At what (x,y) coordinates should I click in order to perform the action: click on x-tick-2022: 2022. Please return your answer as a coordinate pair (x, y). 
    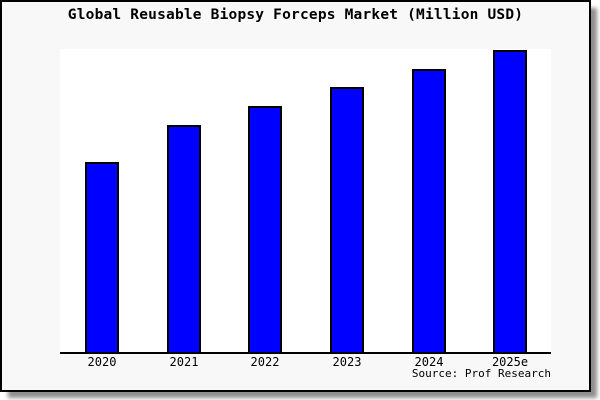
    Looking at the image, I should click on (265, 362).